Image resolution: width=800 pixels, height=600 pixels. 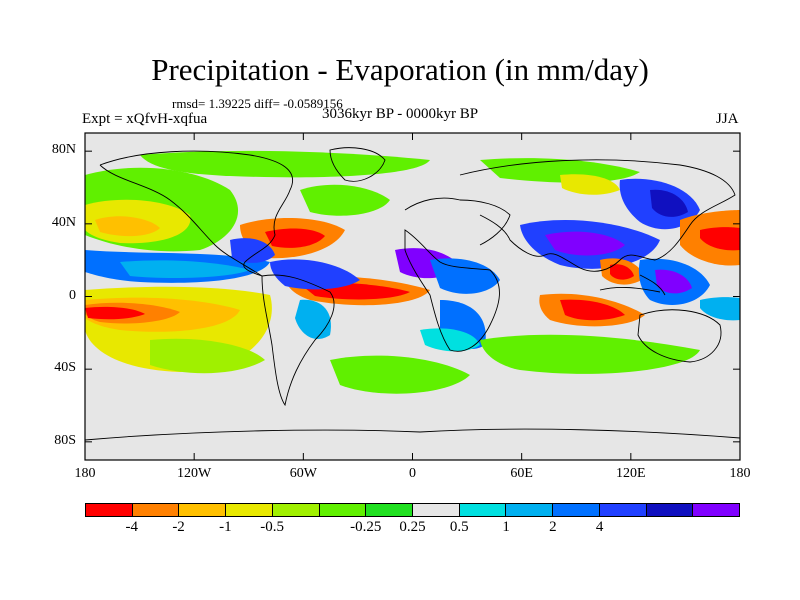 What do you see at coordinates (631, 473) in the screenshot?
I see `x-tick-label: 120E` at bounding box center [631, 473].